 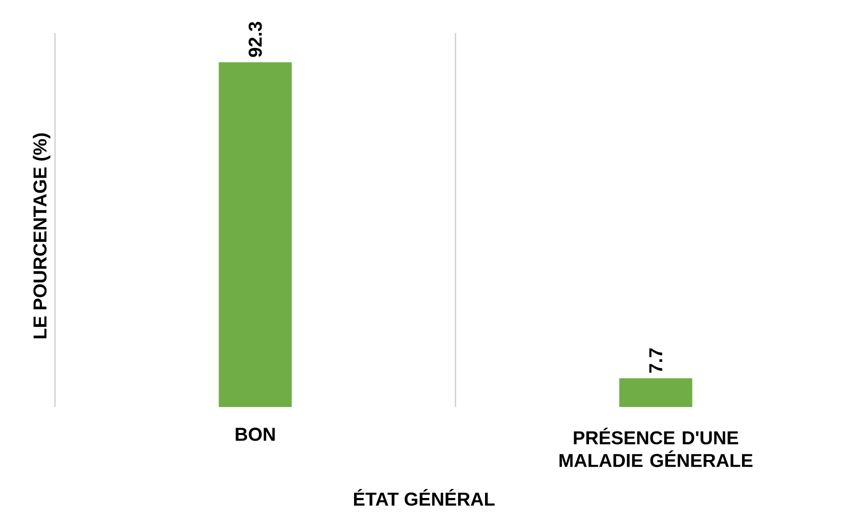 I want to click on x-axis-title: ÉTAT GÉNÉRAL, so click(x=424, y=497).